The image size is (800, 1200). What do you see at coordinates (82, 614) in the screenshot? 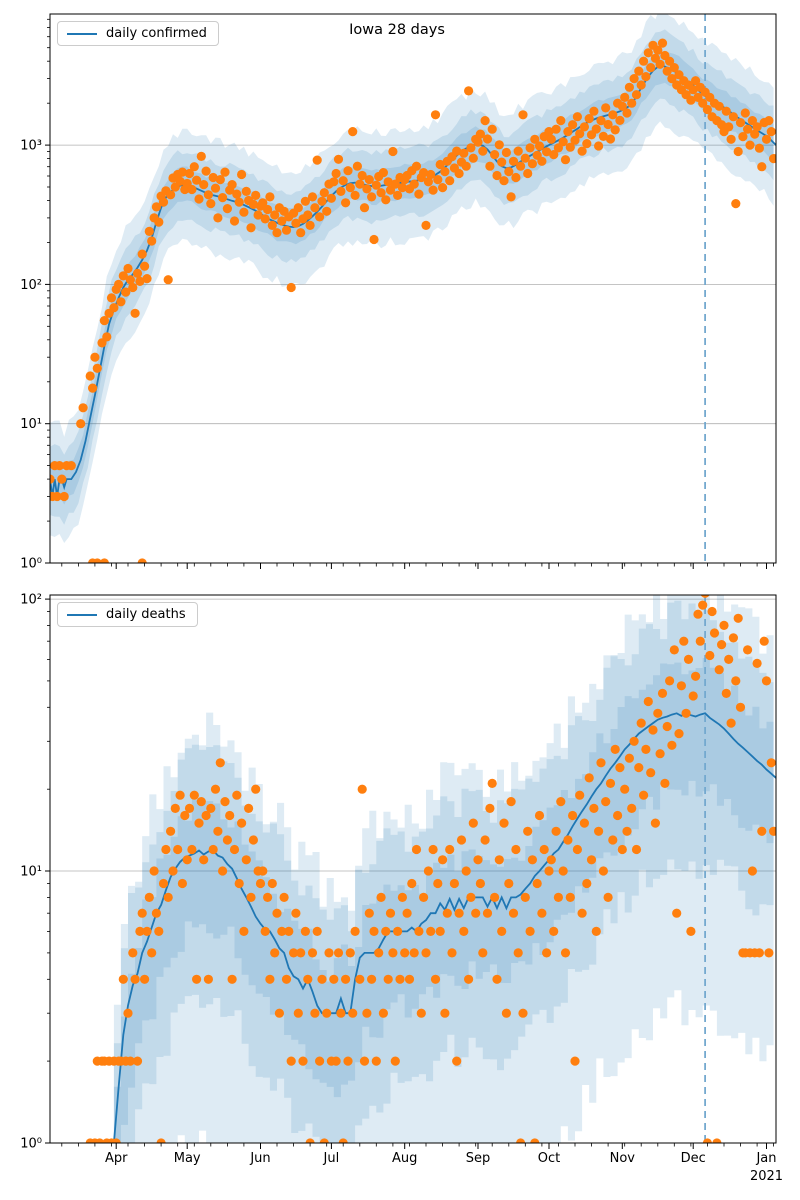
I see `legend-line-icon` at bounding box center [82, 614].